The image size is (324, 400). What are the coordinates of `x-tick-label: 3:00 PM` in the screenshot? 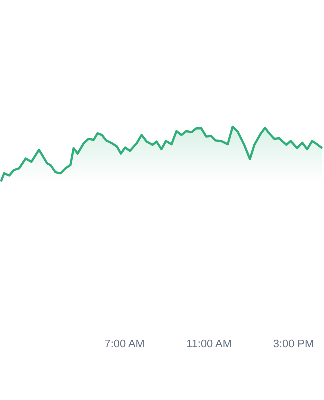 It's located at (293, 344).